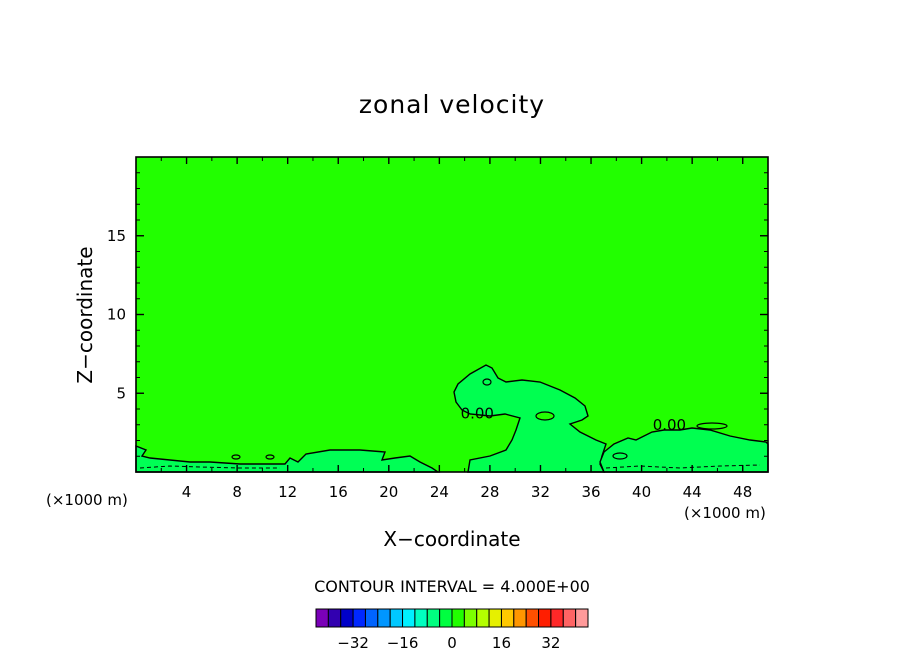 The height and width of the screenshot is (654, 904). Describe the element at coordinates (116, 236) in the screenshot. I see `y-tick-label: 15` at that location.